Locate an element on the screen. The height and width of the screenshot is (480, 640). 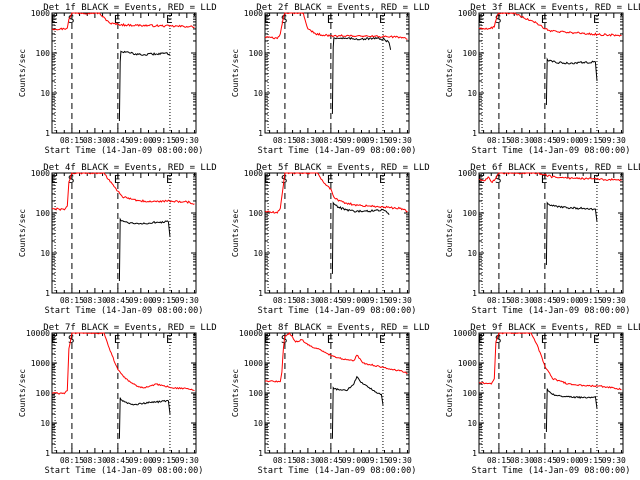
y-tick-label: 10000 is located at coordinates (38, 333).